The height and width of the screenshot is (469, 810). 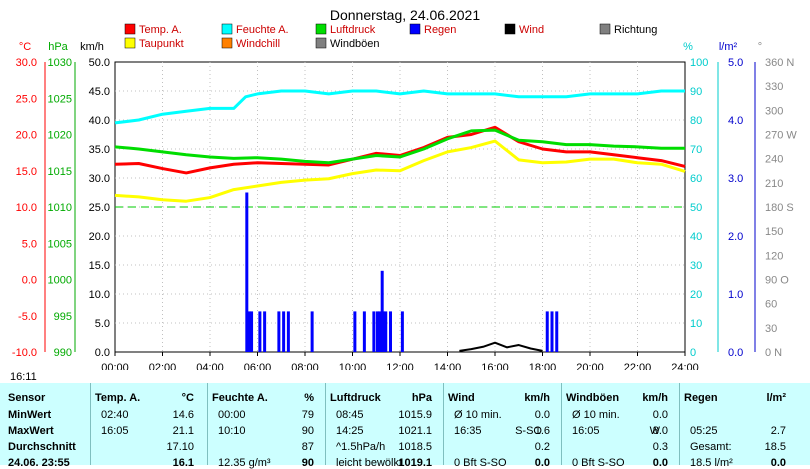 I want to click on axis-tick-wind: 25.0, so click(x=99, y=208).